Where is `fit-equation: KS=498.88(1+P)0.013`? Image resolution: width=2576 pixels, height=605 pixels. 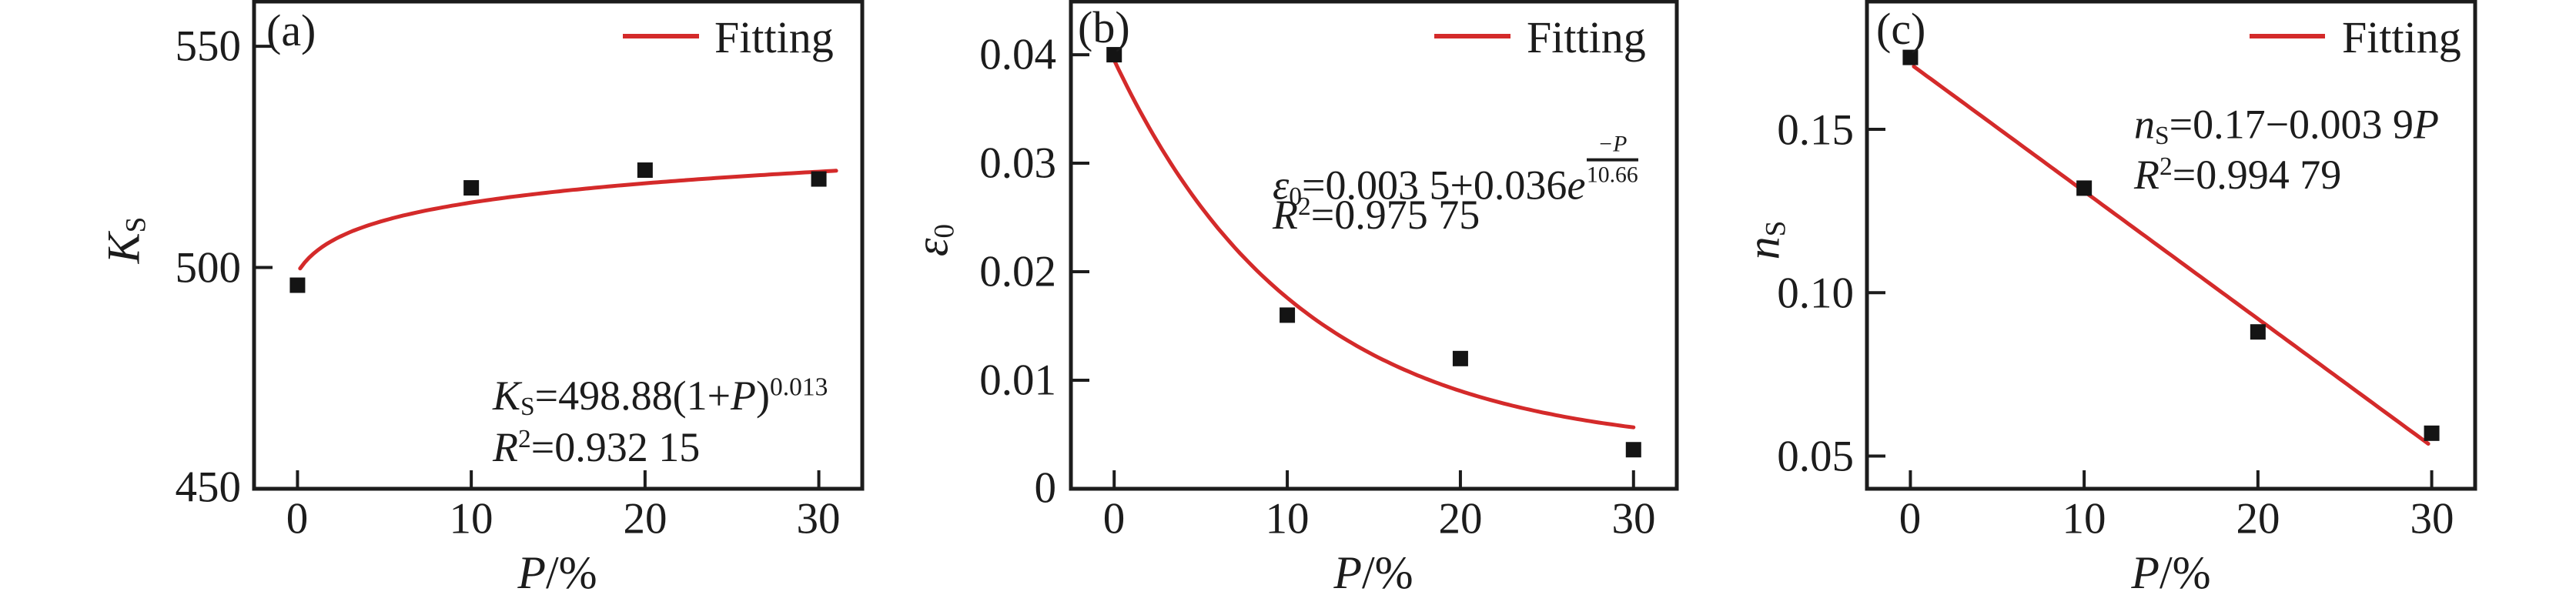
fit-equation: KS=498.88(1+P)0.013 is located at coordinates (661, 396).